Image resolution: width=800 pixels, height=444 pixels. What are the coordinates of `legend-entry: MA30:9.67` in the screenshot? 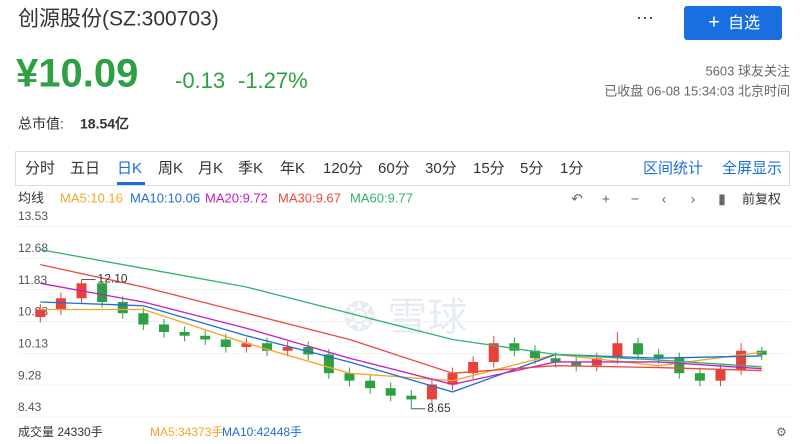 It's located at (309, 197).